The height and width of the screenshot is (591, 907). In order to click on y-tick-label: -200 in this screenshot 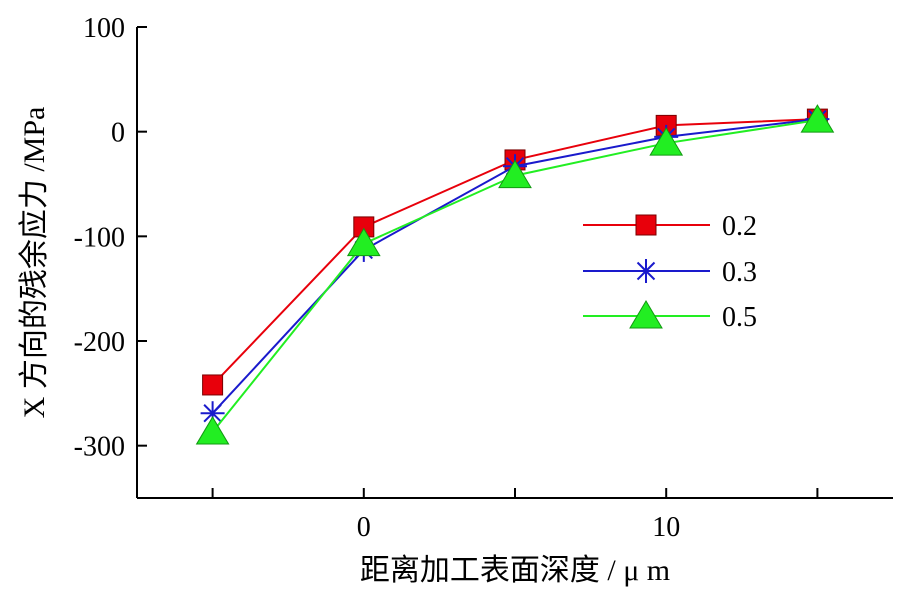, I will do `click(99, 342)`.